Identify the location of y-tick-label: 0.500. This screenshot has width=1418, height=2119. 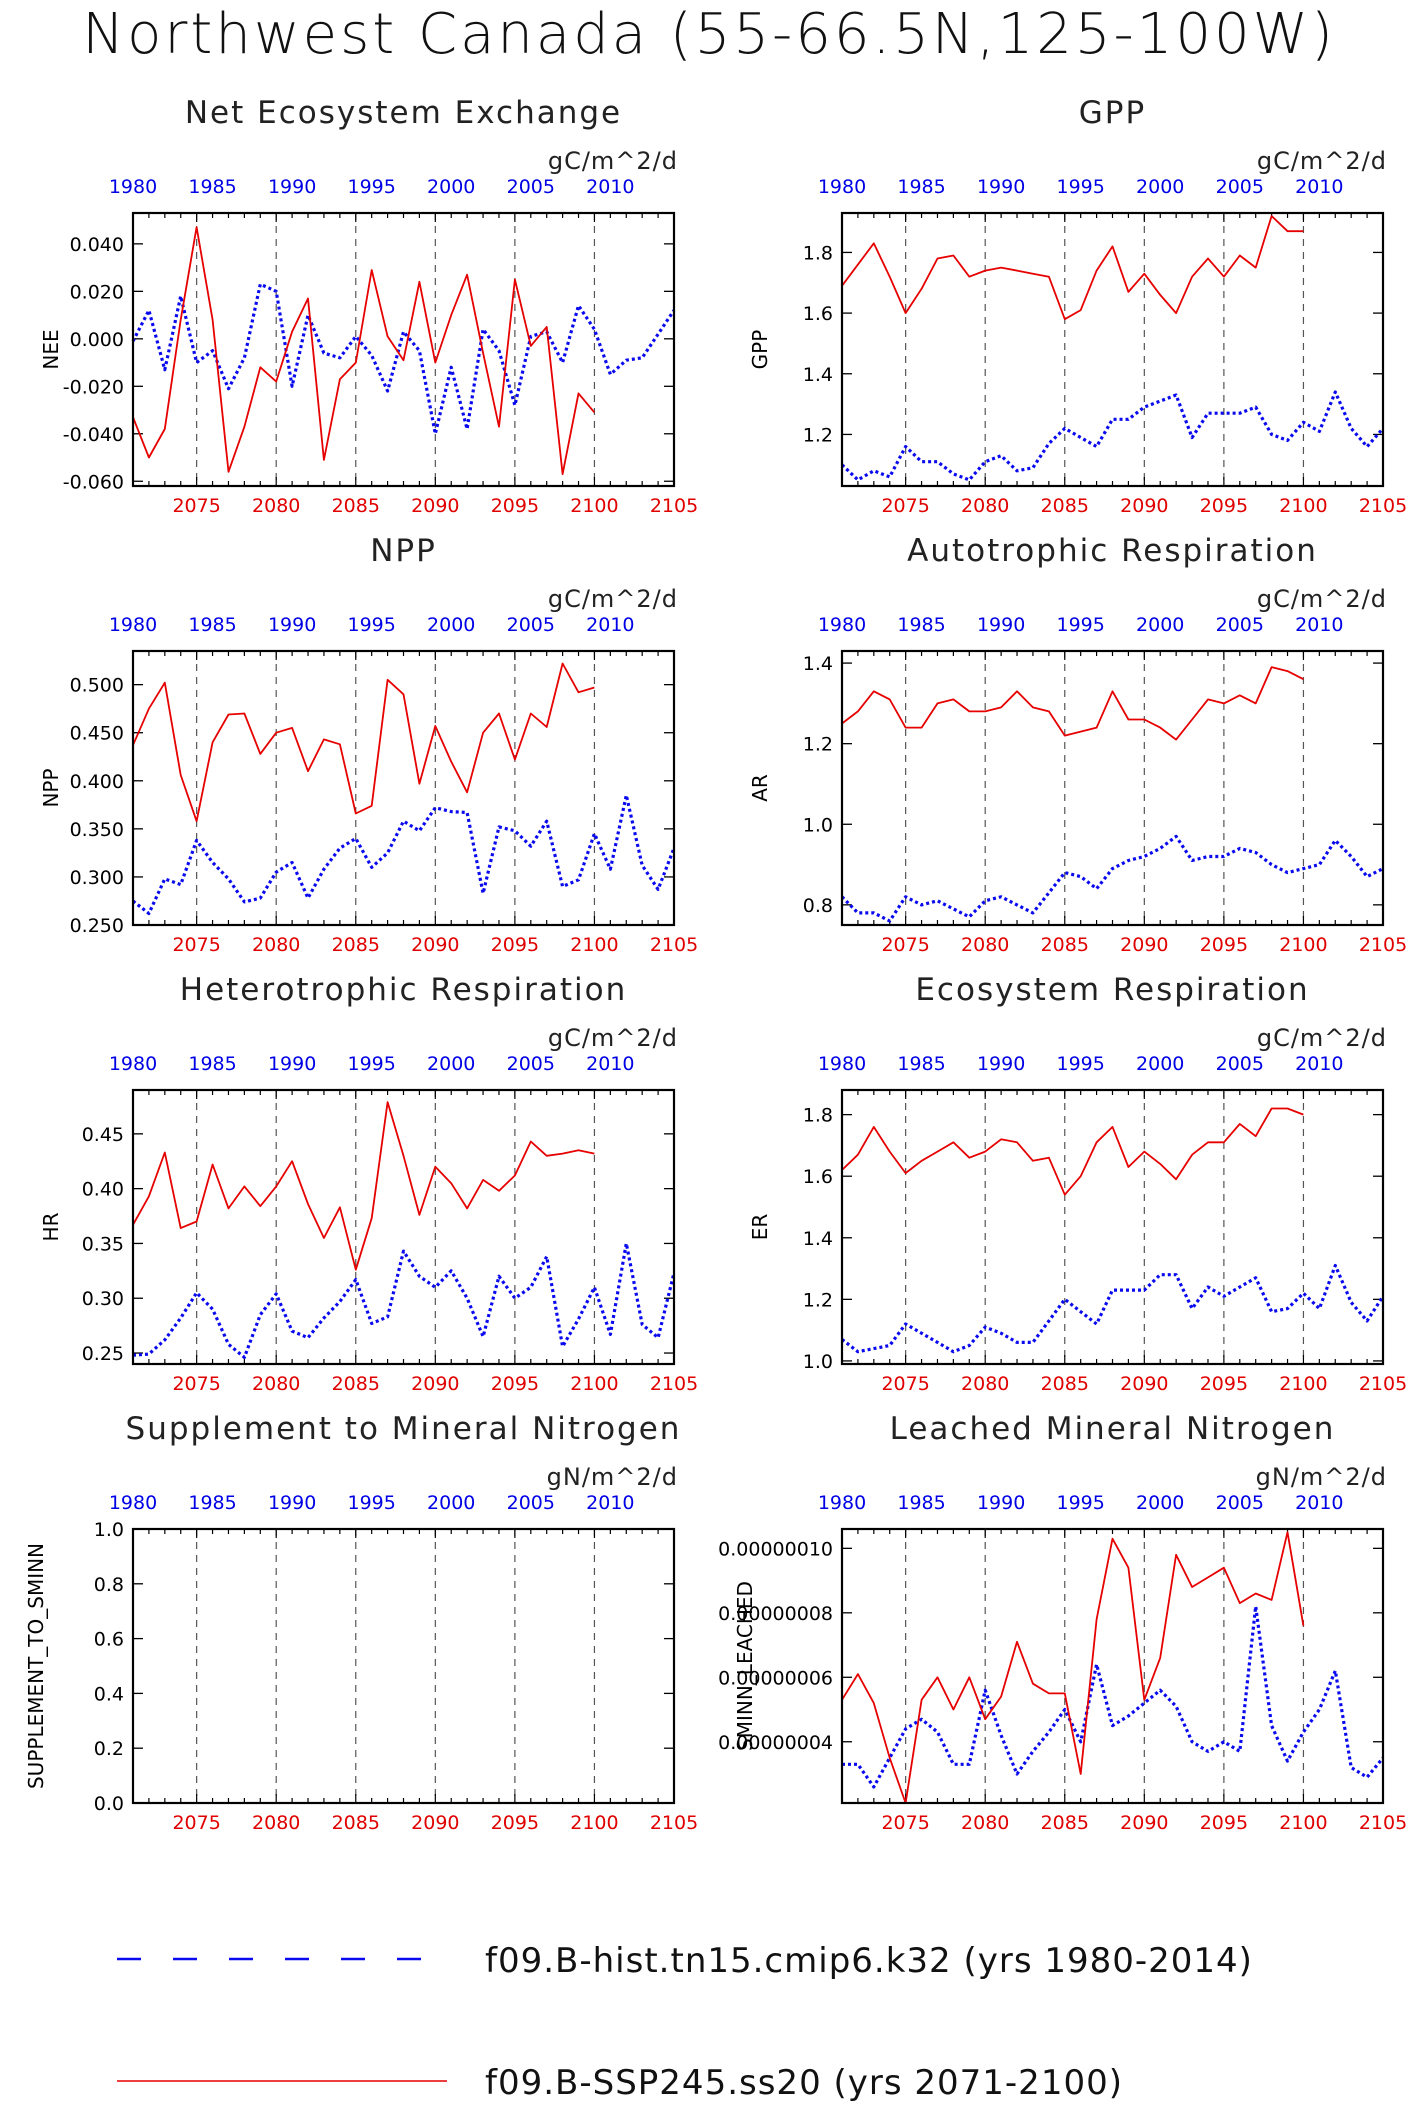
(97, 686).